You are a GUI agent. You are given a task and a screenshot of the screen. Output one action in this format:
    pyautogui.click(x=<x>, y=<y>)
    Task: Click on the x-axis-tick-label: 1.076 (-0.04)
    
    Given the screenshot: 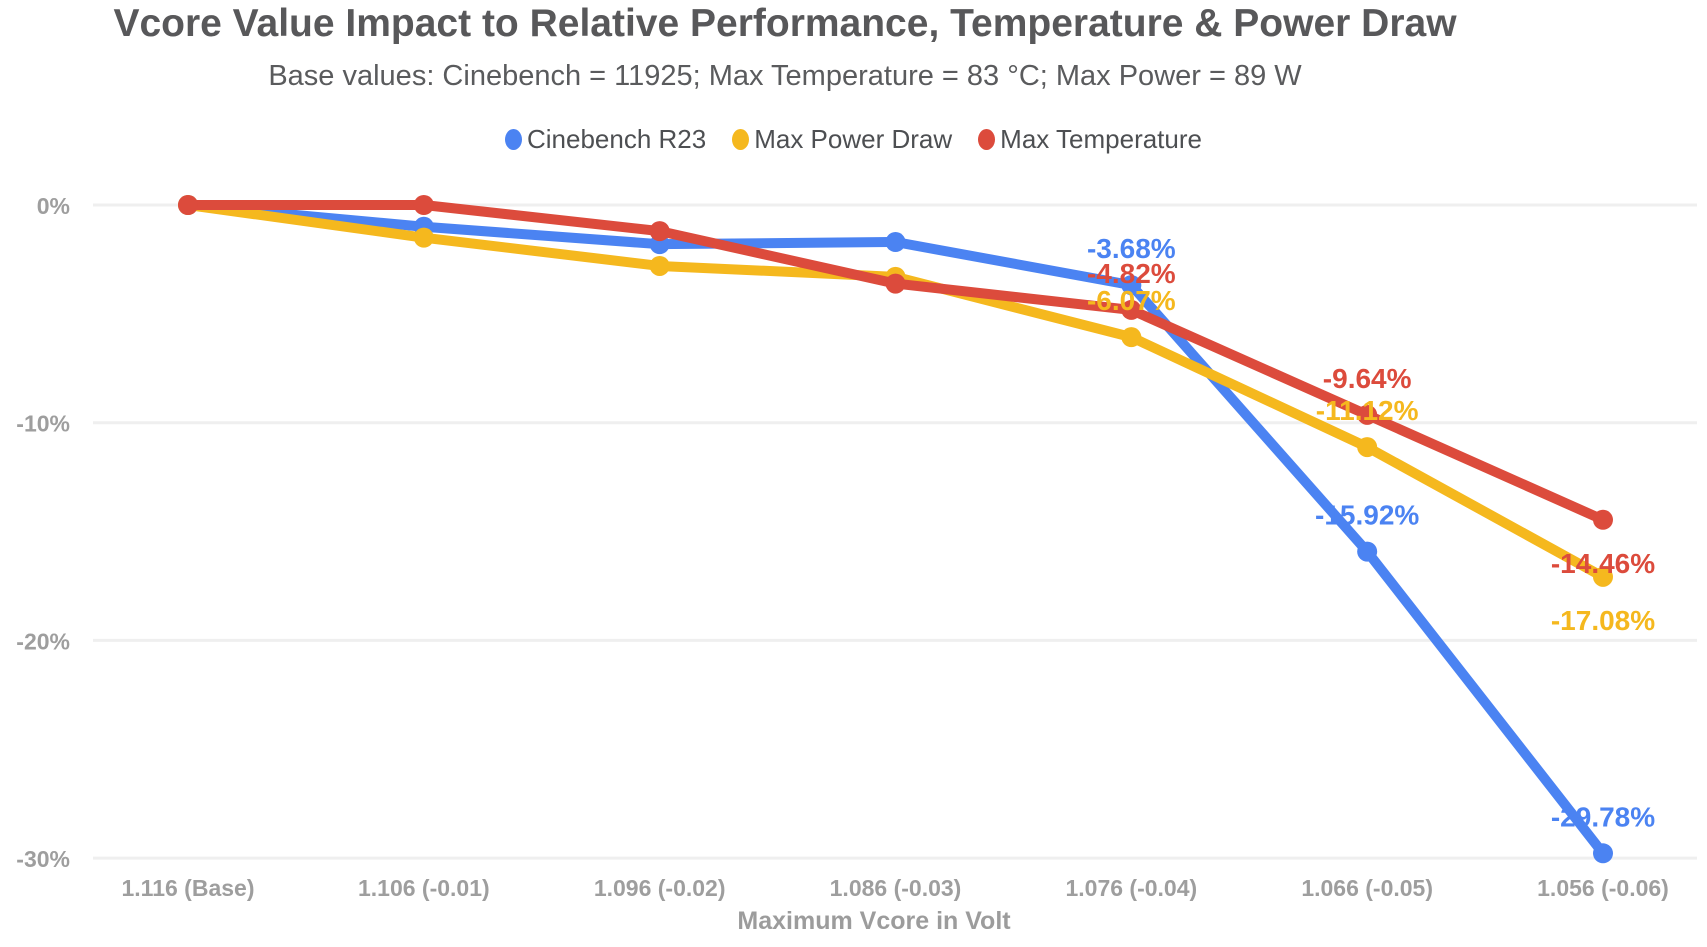 What is the action you would take?
    pyautogui.click(x=1131, y=888)
    